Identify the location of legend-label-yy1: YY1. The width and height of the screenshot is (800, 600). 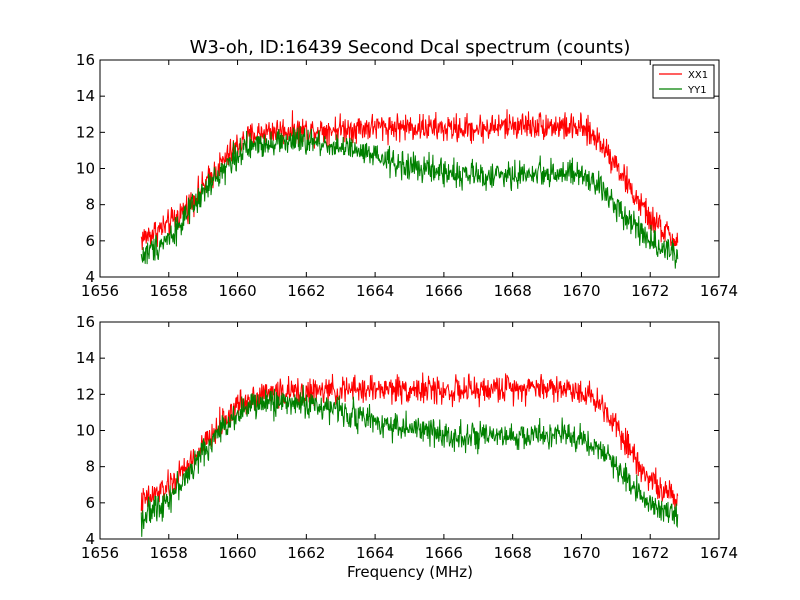
(697, 90).